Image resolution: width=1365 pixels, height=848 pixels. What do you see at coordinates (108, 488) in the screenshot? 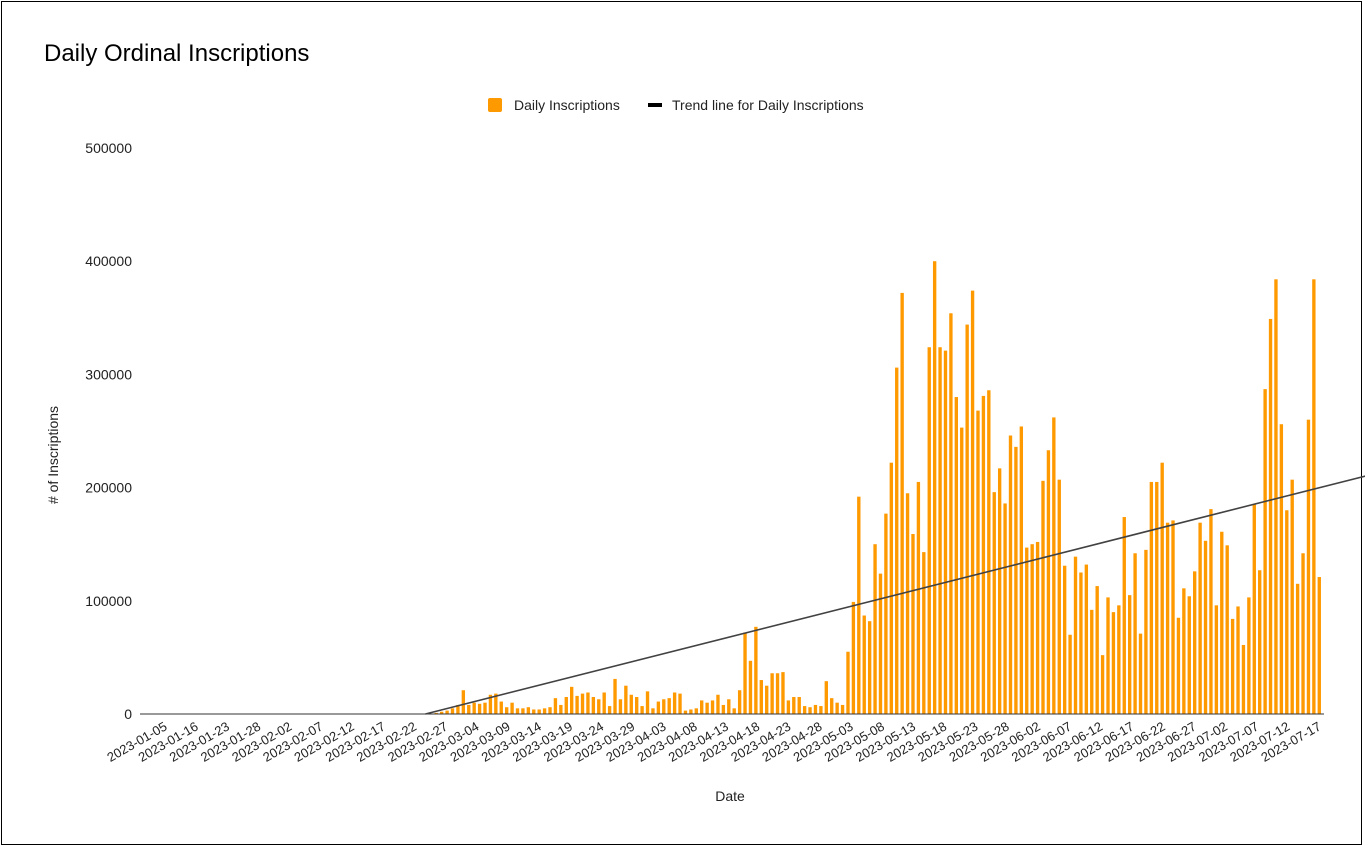
I see `y-tick-label: 200000` at bounding box center [108, 488].